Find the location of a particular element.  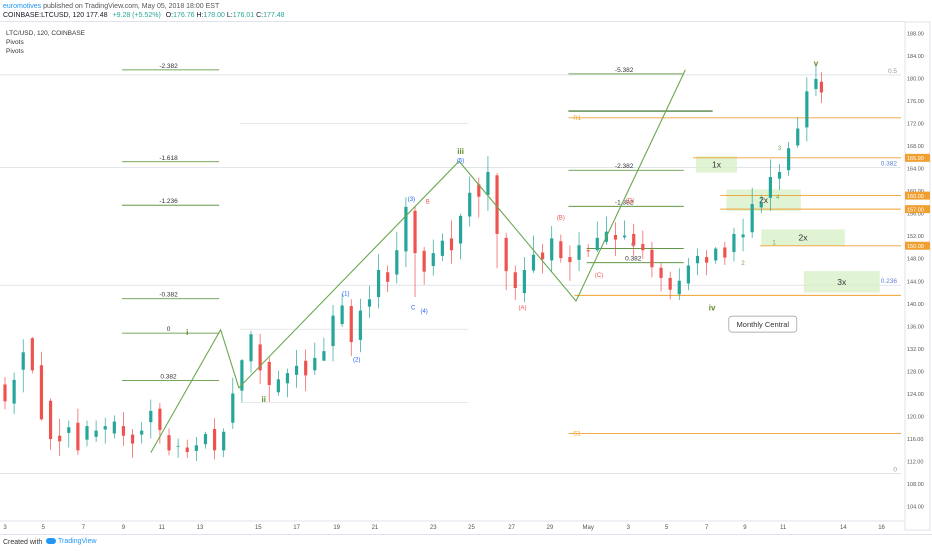

y-tick-label: 116.00 is located at coordinates (915, 440).